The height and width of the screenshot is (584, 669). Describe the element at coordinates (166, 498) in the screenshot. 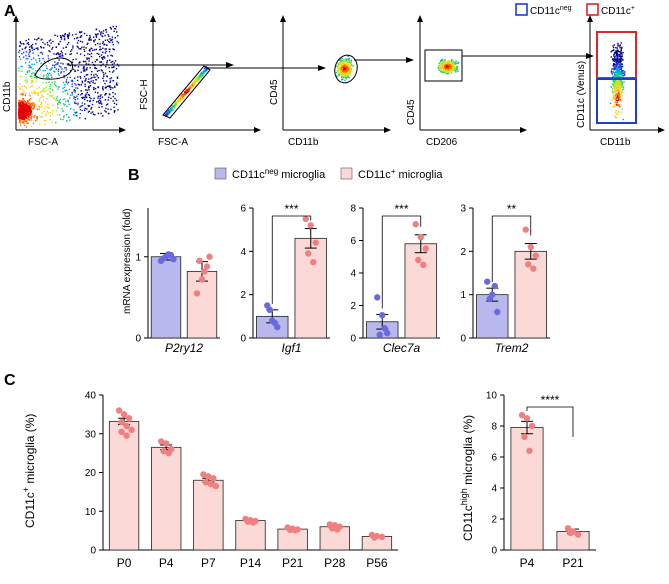

I see `bar` at that location.